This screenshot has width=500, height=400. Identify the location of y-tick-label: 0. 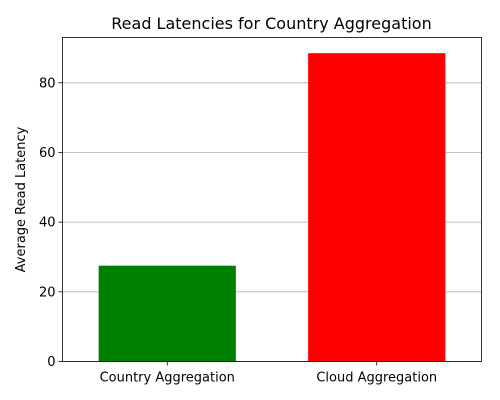
(51, 362).